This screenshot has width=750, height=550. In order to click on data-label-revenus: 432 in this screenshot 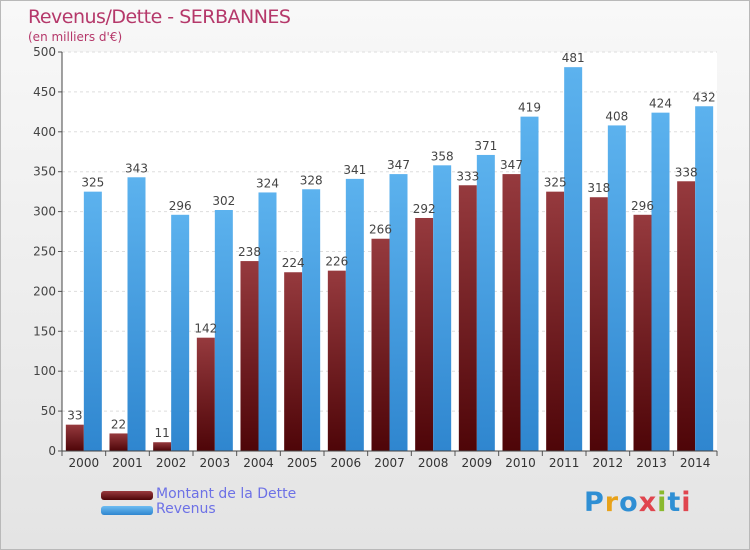, I will do `click(704, 97)`.